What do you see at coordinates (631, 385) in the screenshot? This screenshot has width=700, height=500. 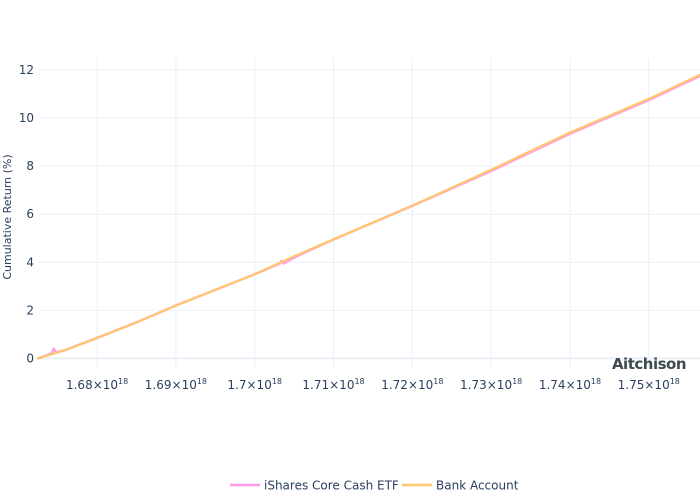 I see `x-tick-mantissa: 1.75` at bounding box center [631, 385].